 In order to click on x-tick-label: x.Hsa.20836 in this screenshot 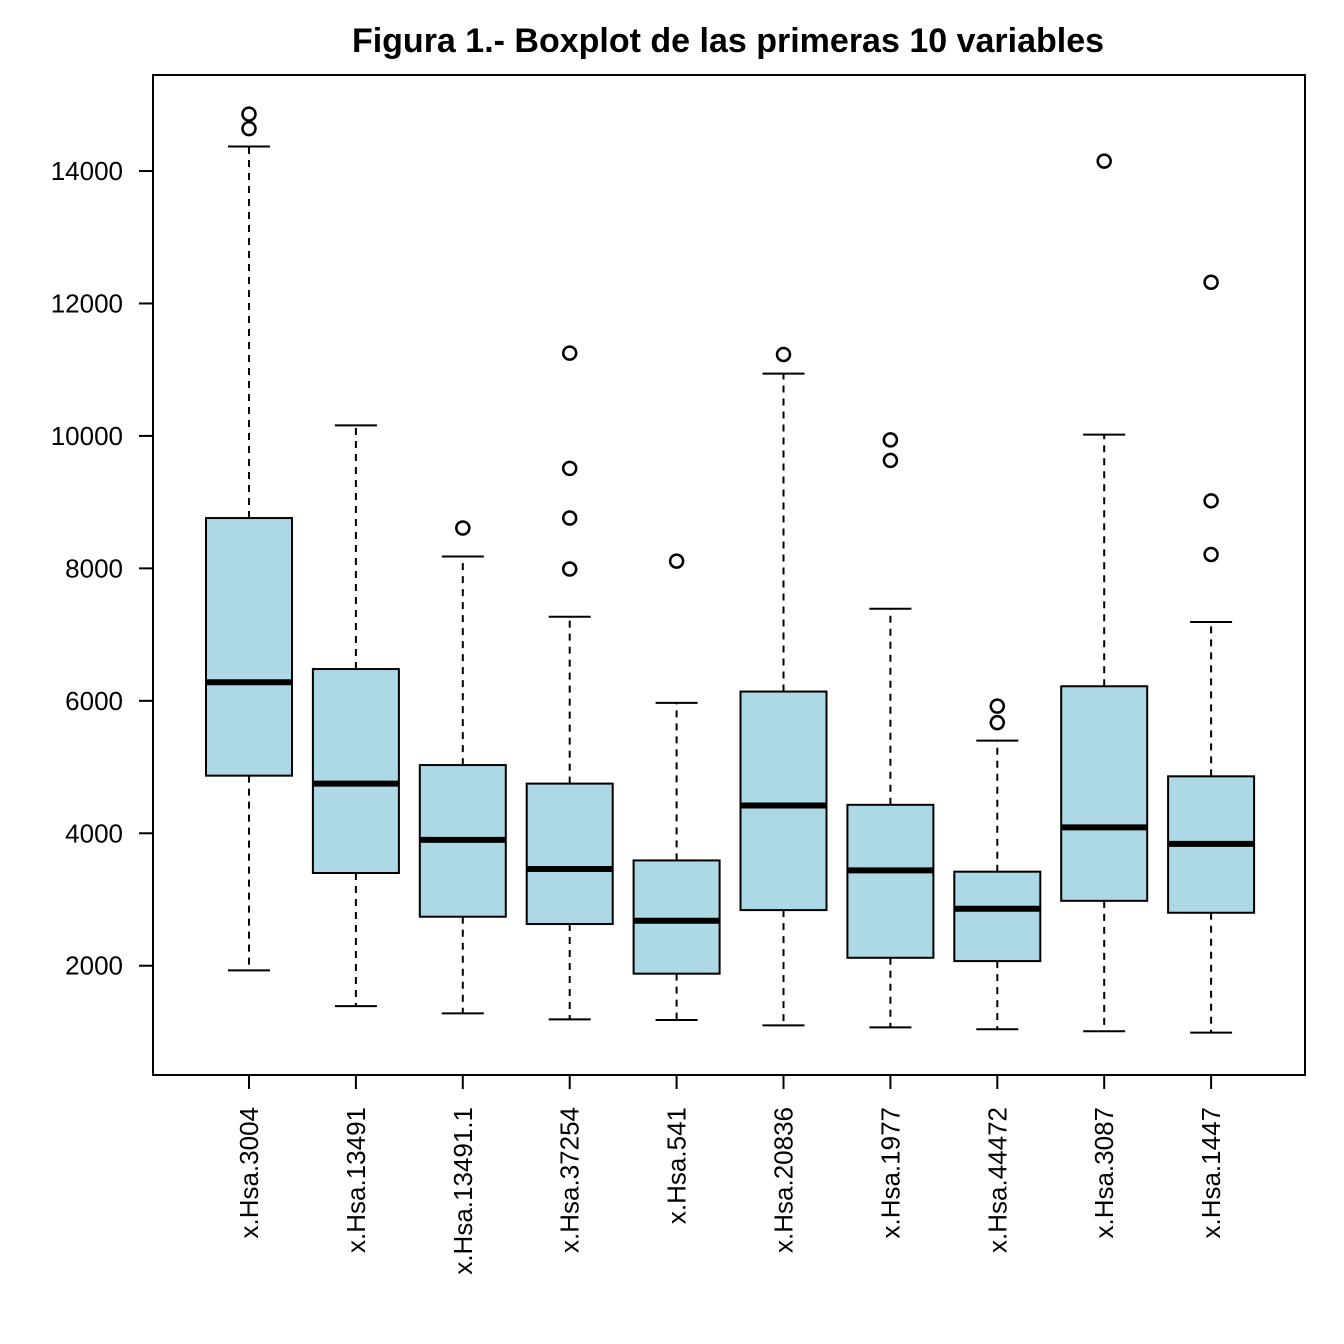, I will do `click(784, 1180)`.